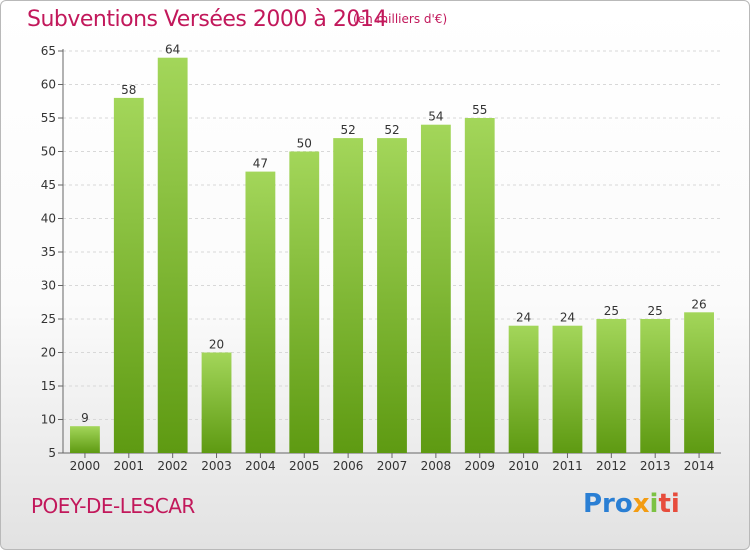 This screenshot has width=750, height=550. Describe the element at coordinates (216, 466) in the screenshot. I see `x-tick-label: 2003` at that location.